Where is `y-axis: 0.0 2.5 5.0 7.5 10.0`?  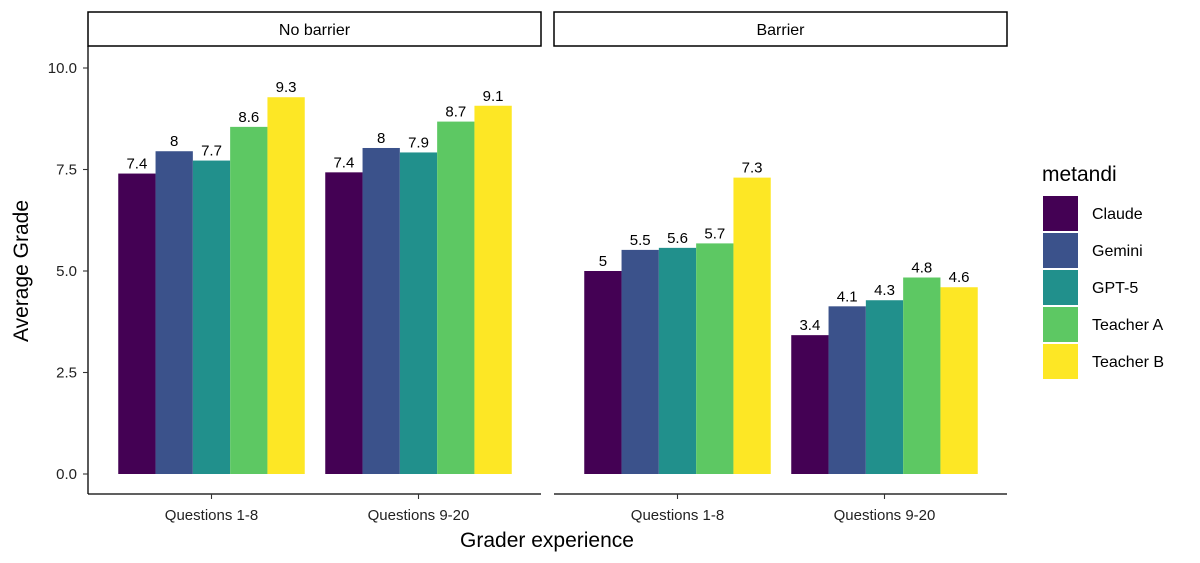
y-axis: 0.0 2.5 5.0 7.5 10.0 is located at coordinates (68, 270).